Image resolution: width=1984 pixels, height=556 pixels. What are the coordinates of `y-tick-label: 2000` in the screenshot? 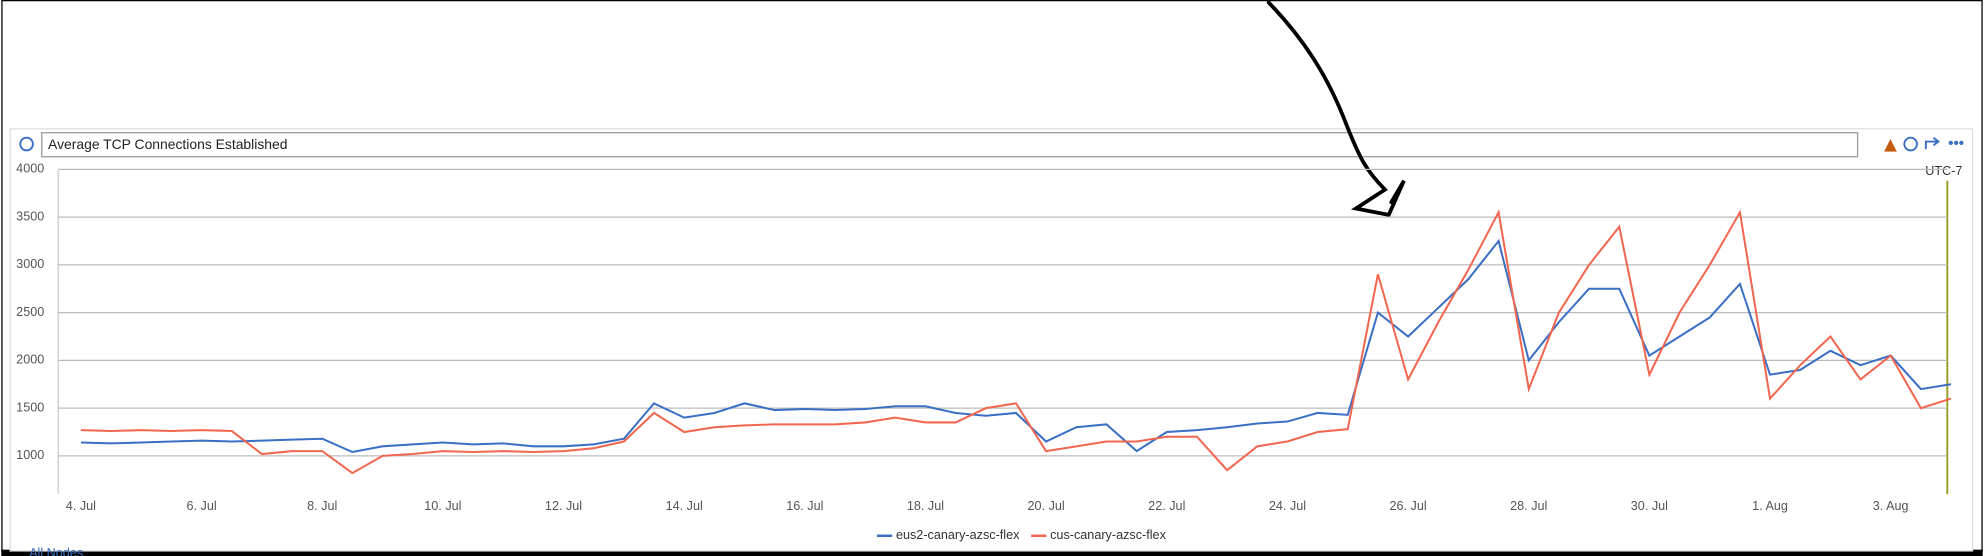 It's located at (30, 360).